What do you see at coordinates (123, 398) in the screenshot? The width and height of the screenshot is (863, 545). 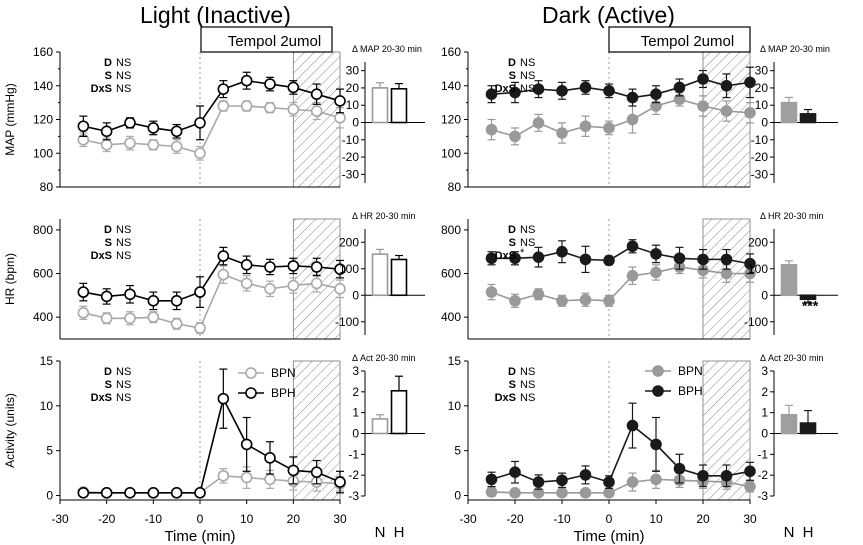 I see `light-act-stat-value: NS` at bounding box center [123, 398].